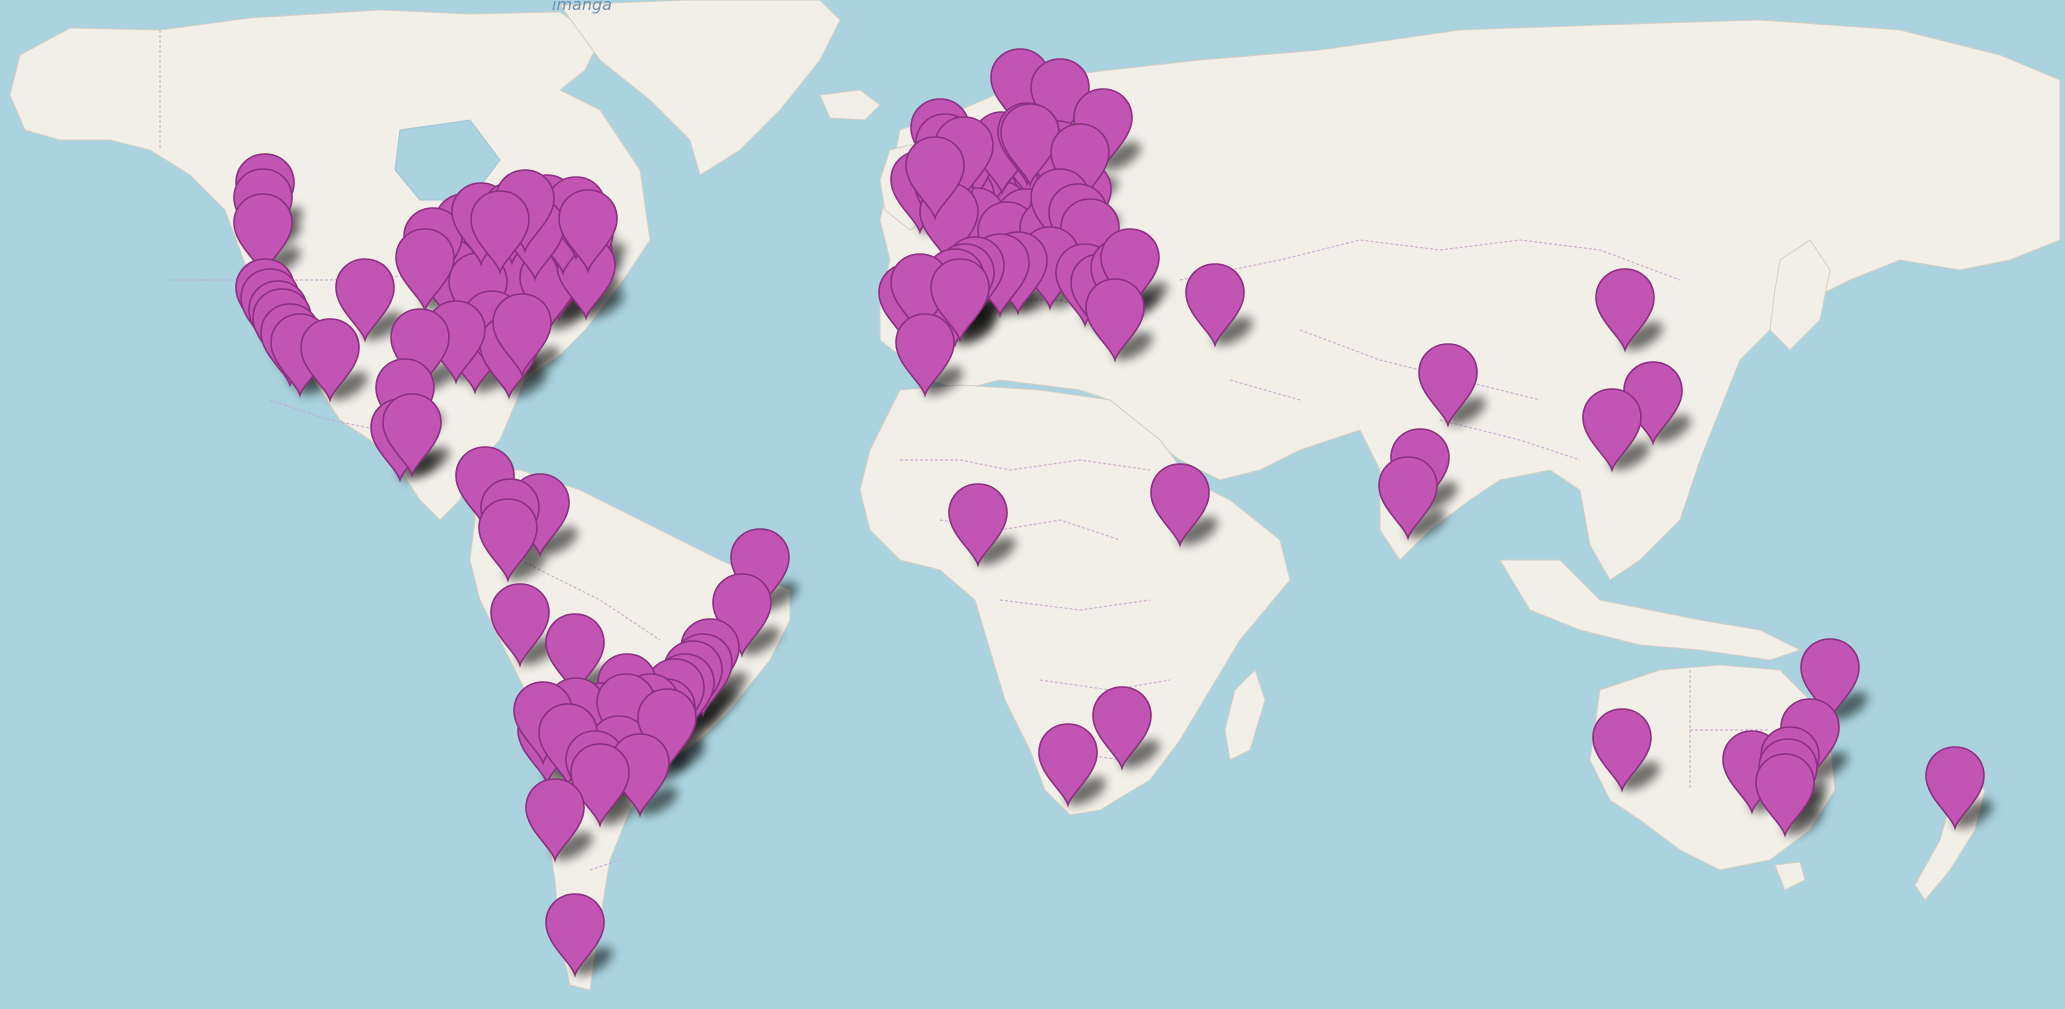 The height and width of the screenshot is (1009, 2065). I want to click on southeast-asia-islands, so click(1650, 610).